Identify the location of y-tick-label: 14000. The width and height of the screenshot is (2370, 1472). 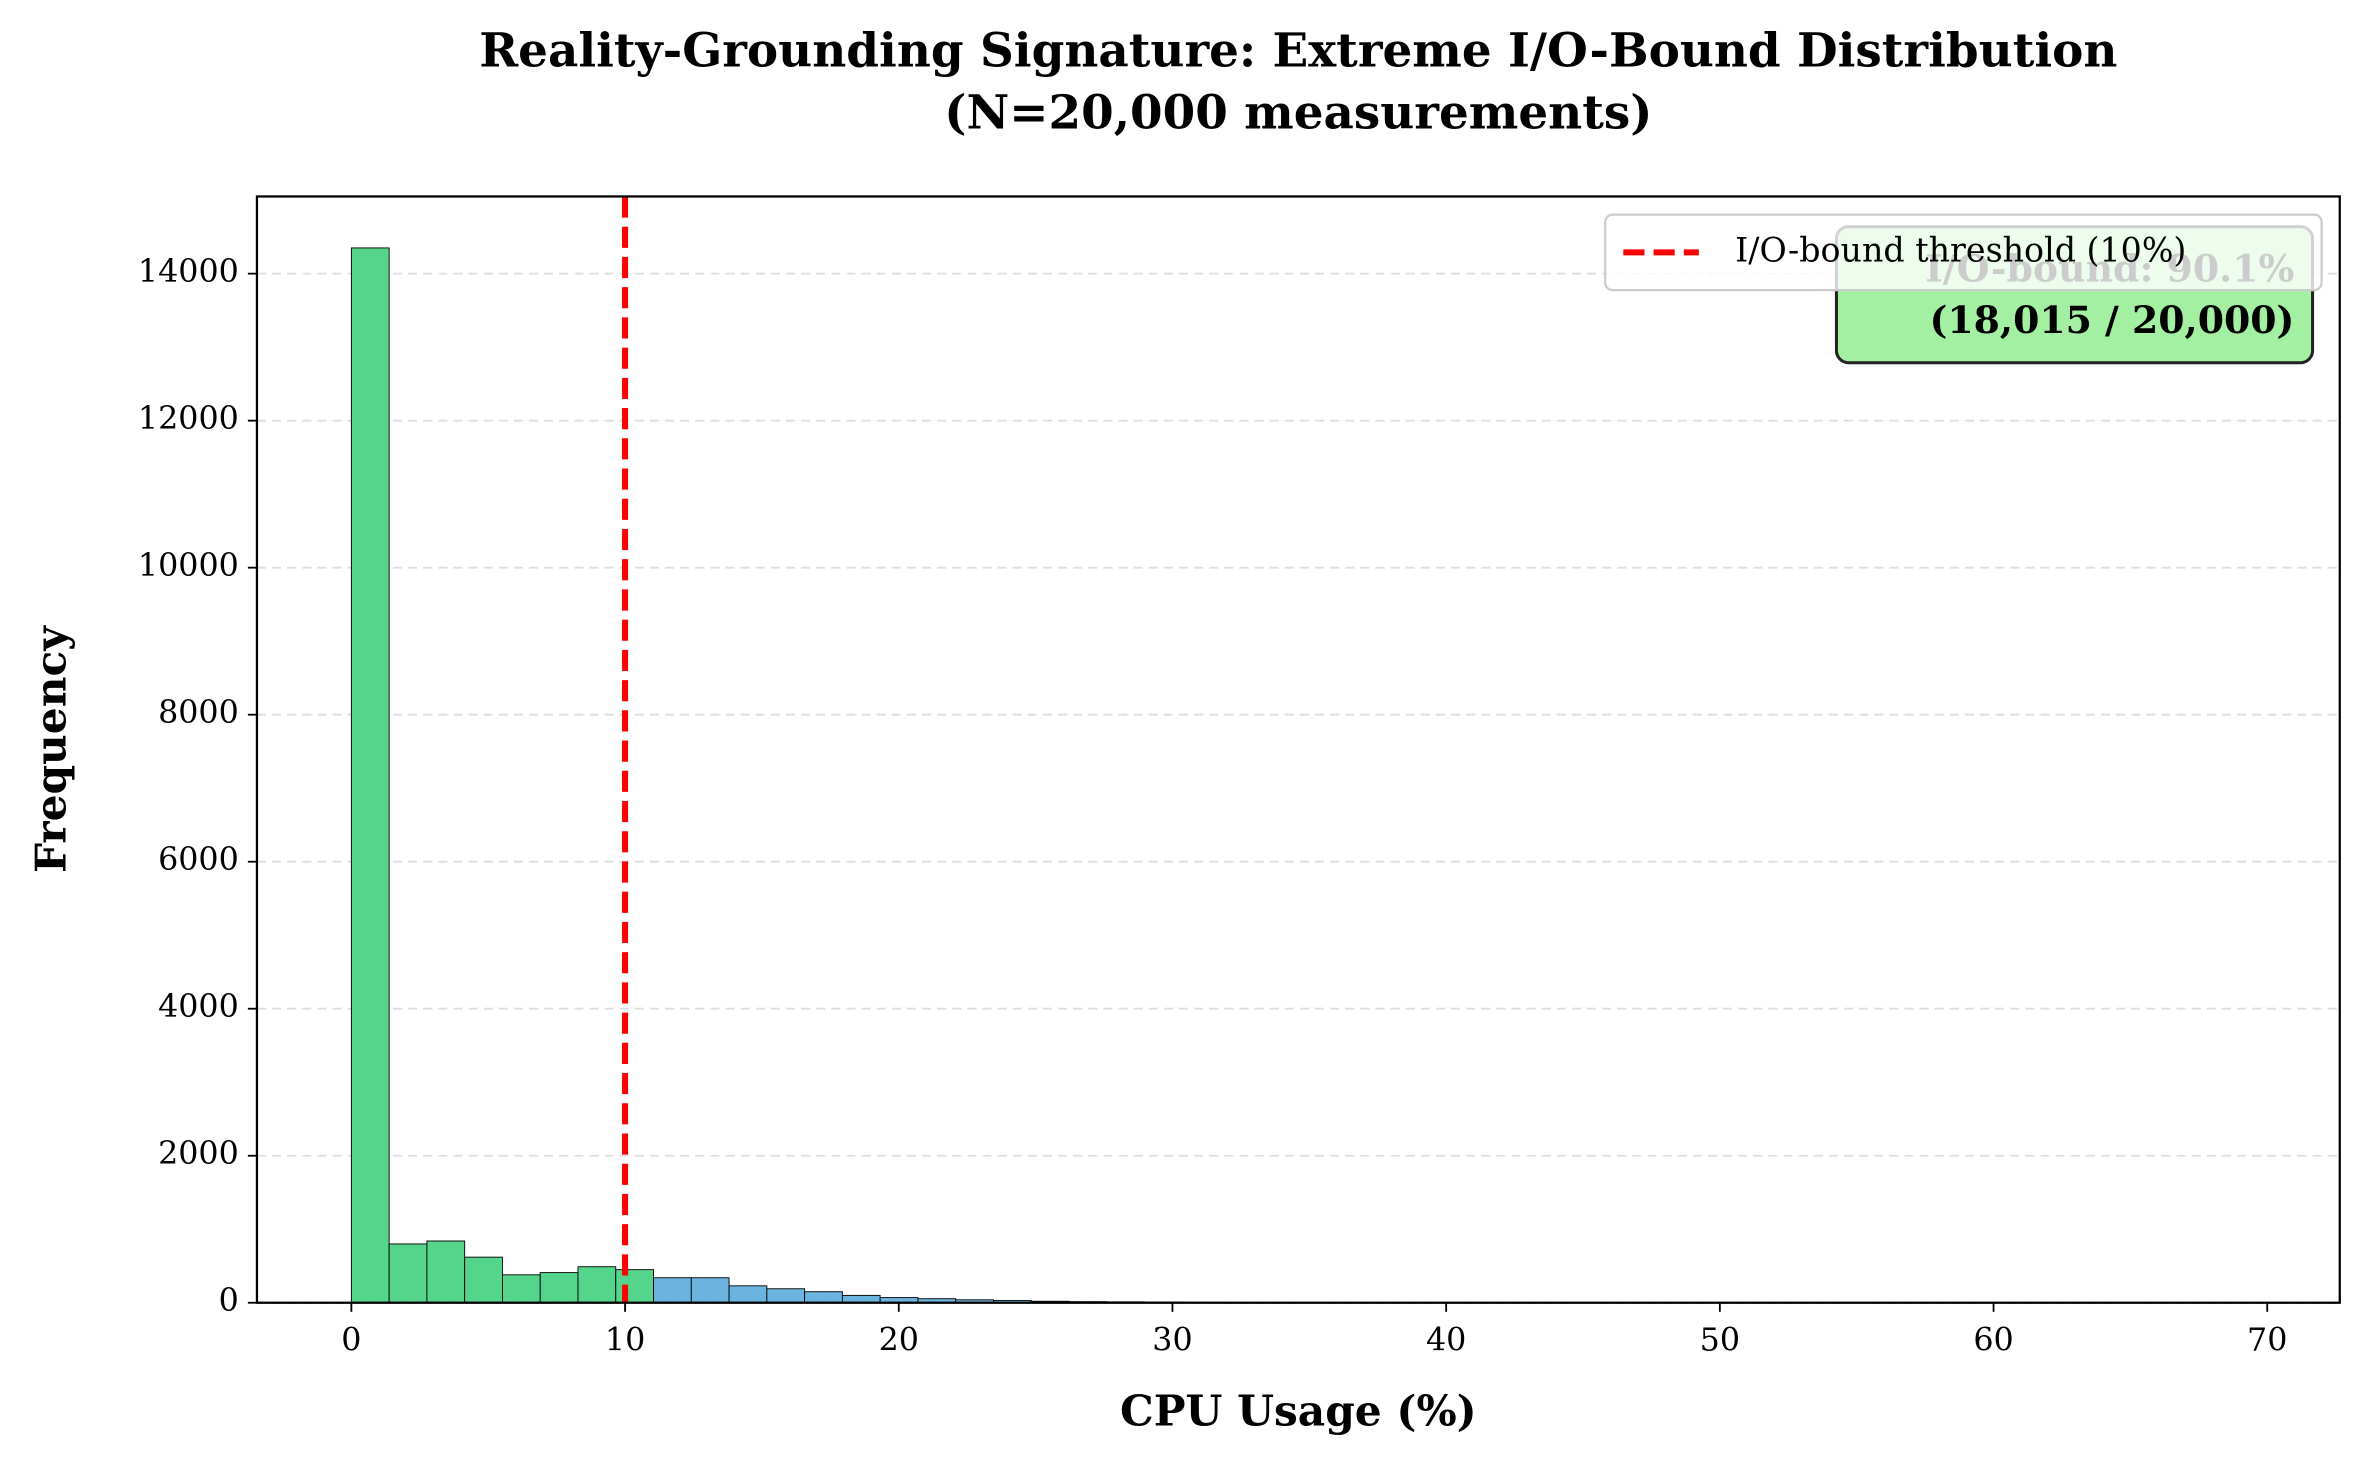
(188, 272).